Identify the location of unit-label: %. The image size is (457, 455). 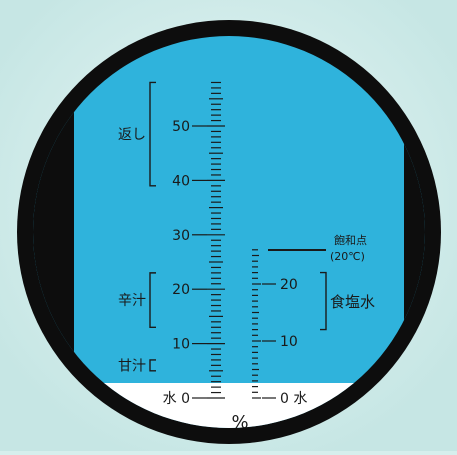
(239, 422).